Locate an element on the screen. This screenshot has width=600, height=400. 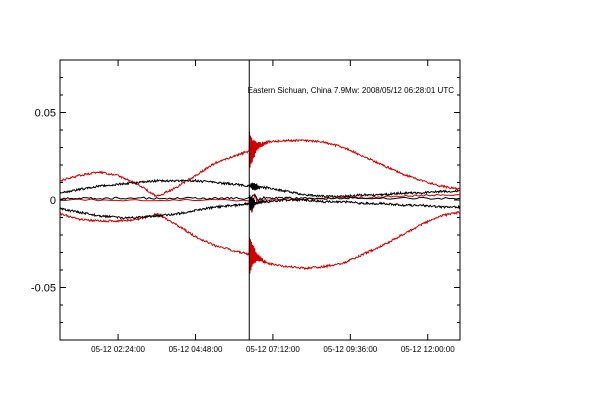
x-tick-label: 05-12 09:36:00 is located at coordinates (350, 349).